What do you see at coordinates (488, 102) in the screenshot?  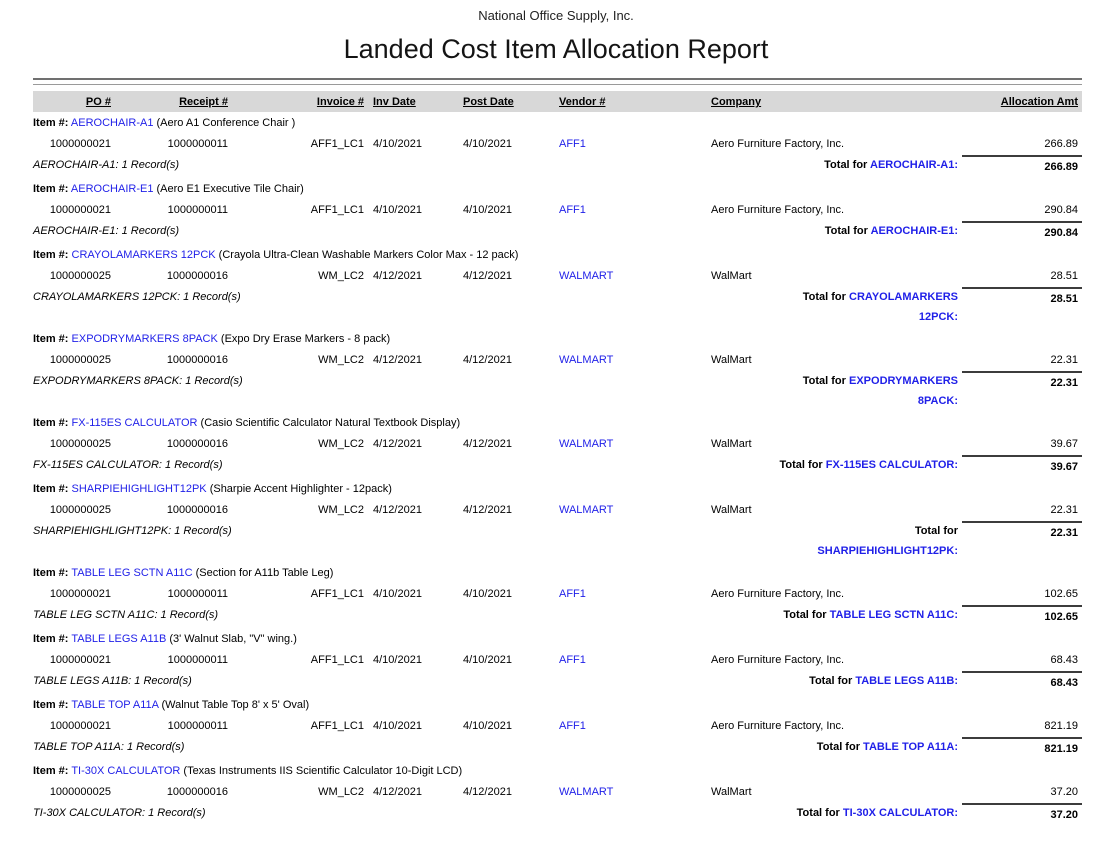 I see `column-header-post-date: Post Date` at bounding box center [488, 102].